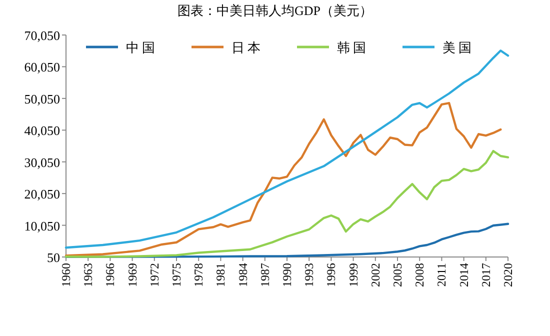 The height and width of the screenshot is (336, 550). Describe the element at coordinates (353, 47) in the screenshot. I see `legend-label: 韩国` at that location.